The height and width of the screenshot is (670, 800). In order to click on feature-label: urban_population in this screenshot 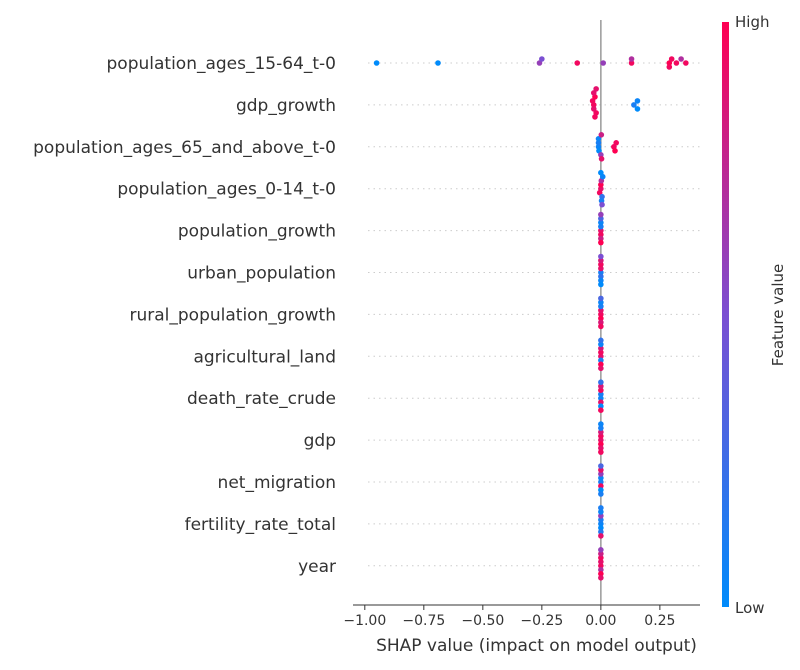, I will do `click(261, 274)`.